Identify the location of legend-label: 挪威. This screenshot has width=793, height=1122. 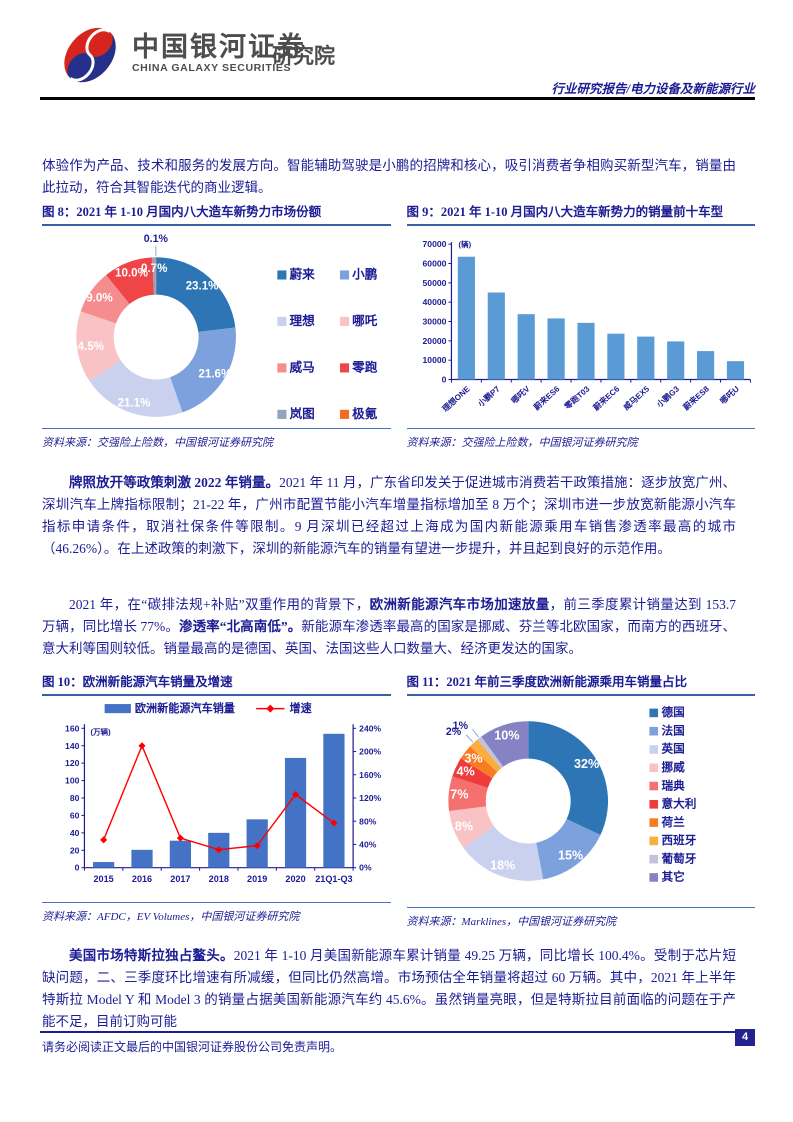
(673, 767).